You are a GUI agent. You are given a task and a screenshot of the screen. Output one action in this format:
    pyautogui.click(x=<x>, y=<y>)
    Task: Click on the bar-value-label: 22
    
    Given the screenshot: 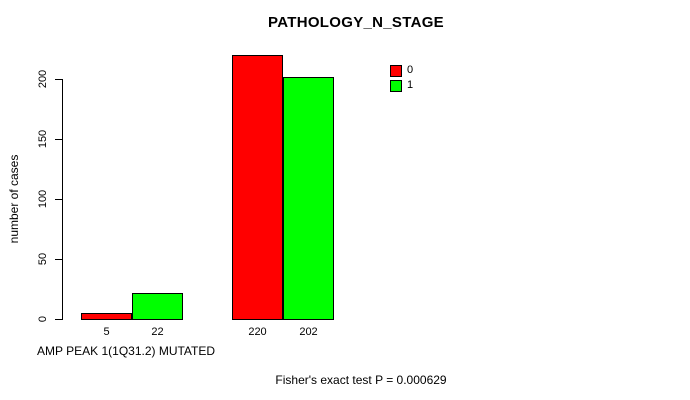 What is the action you would take?
    pyautogui.click(x=157, y=332)
    